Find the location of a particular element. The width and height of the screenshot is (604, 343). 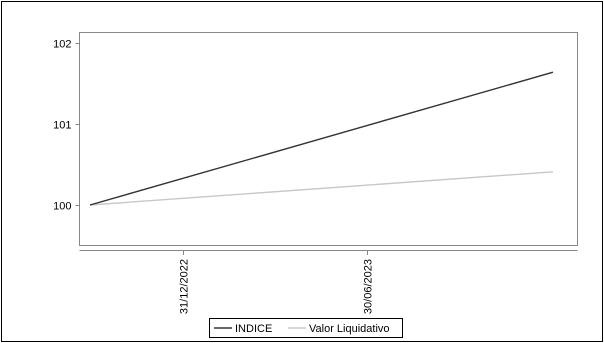

legend-label-indice: INDICE is located at coordinates (253, 329).